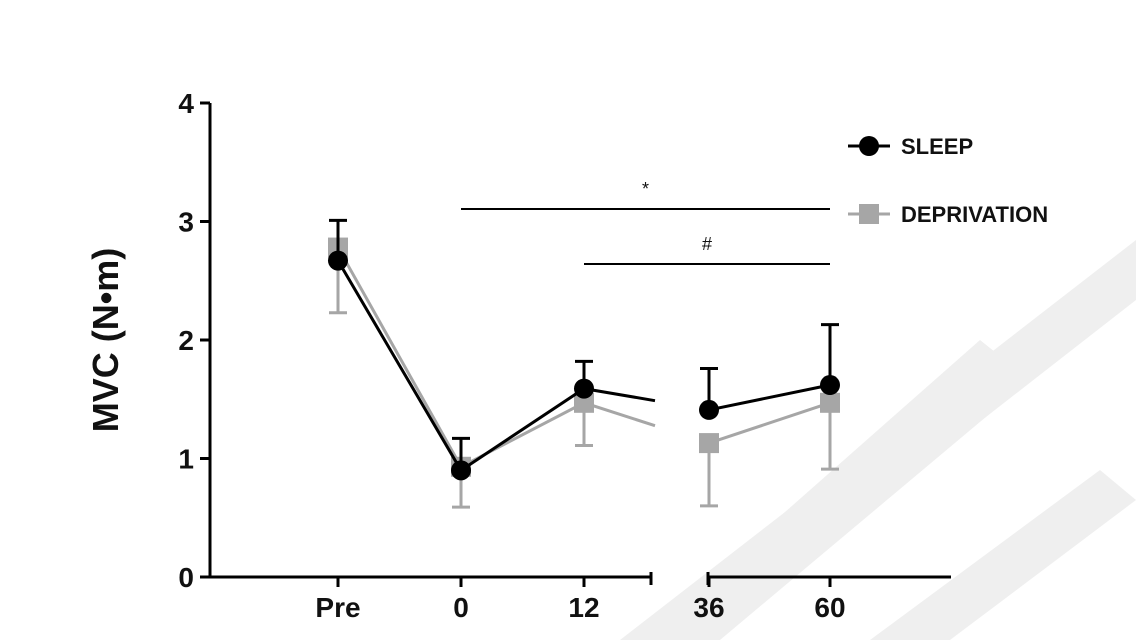 Image resolution: width=1136 pixels, height=640 pixels. Describe the element at coordinates (105, 340) in the screenshot. I see `y-axis-label: MVC (N•m)` at that location.